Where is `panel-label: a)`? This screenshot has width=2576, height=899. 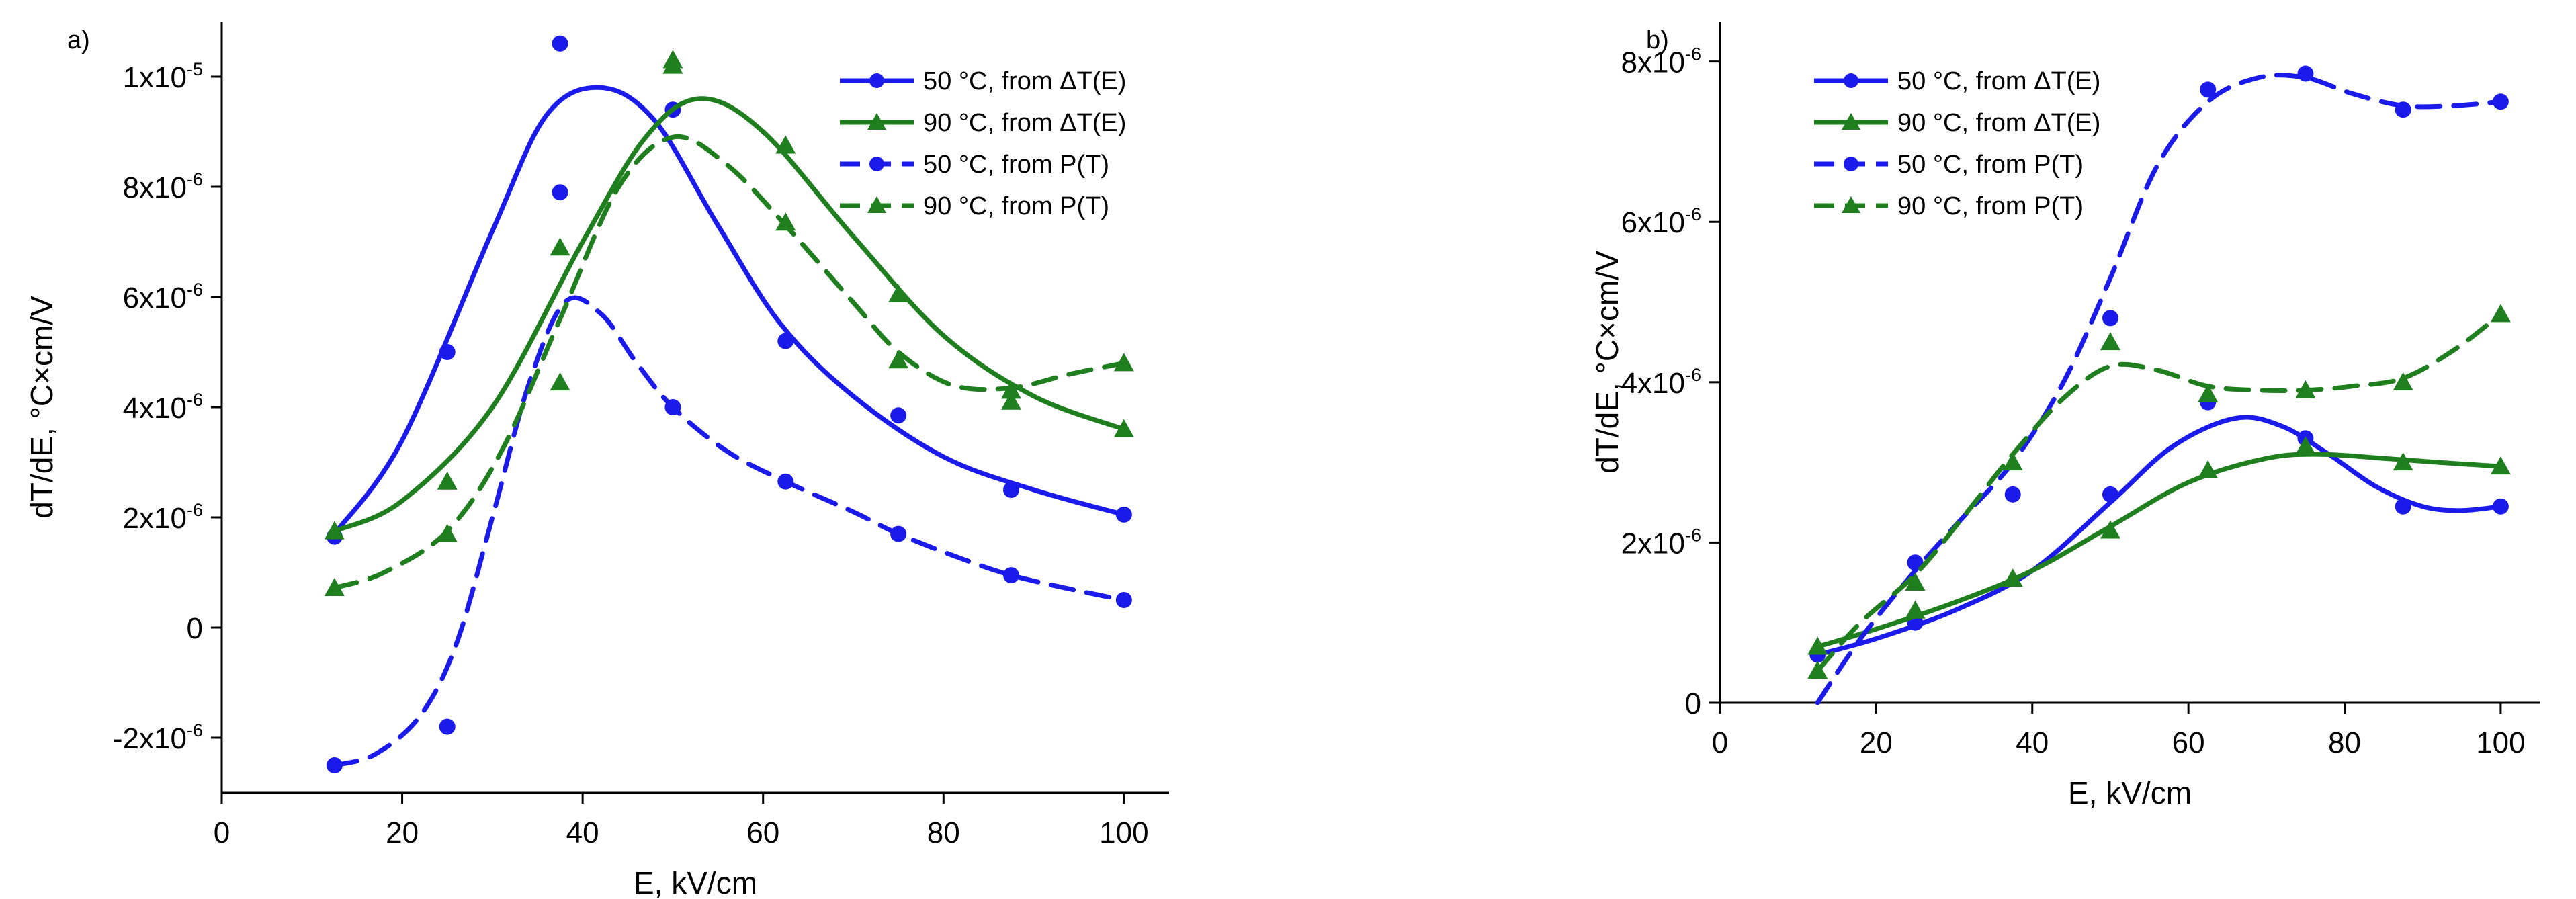 panel-label: a) is located at coordinates (78, 40).